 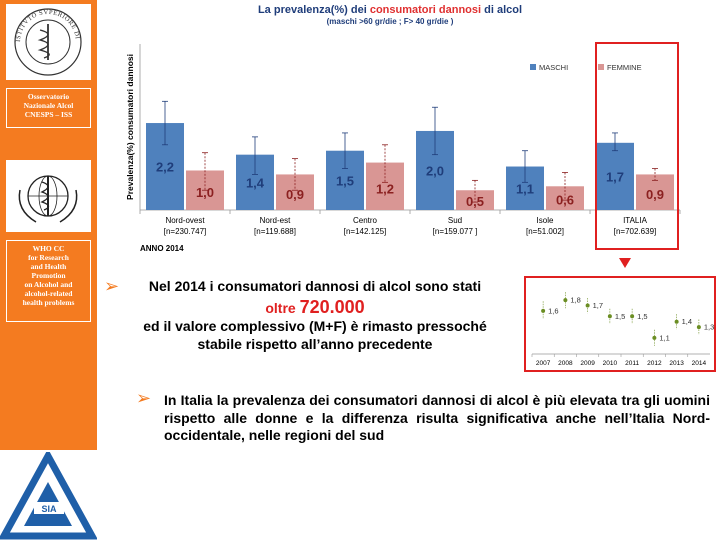 What do you see at coordinates (365, 220) in the screenshot?
I see `x-tick-label: Centro` at bounding box center [365, 220].